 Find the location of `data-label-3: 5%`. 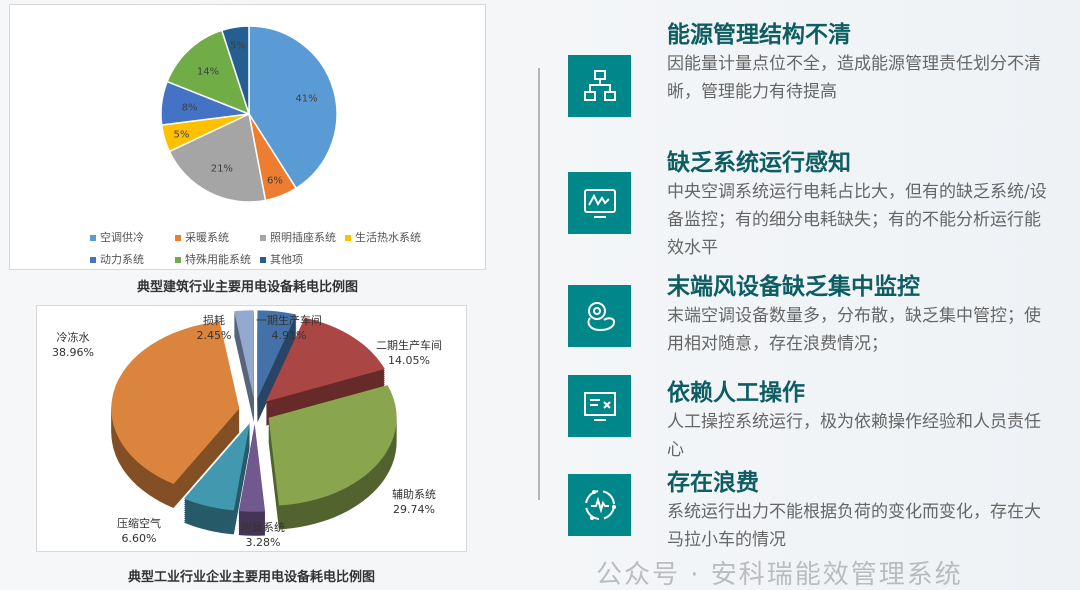

data-label-3: 5% is located at coordinates (181, 135).